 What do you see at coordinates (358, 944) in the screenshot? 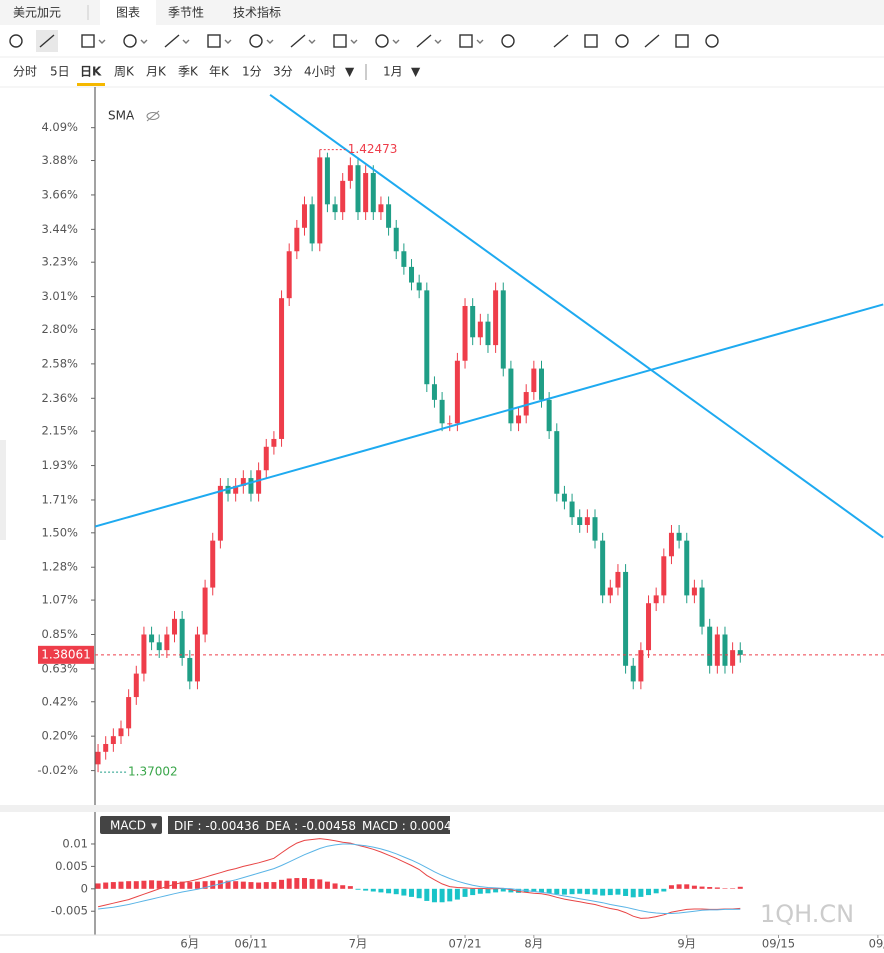
I see `x-tick-label: 7月` at bounding box center [358, 944].